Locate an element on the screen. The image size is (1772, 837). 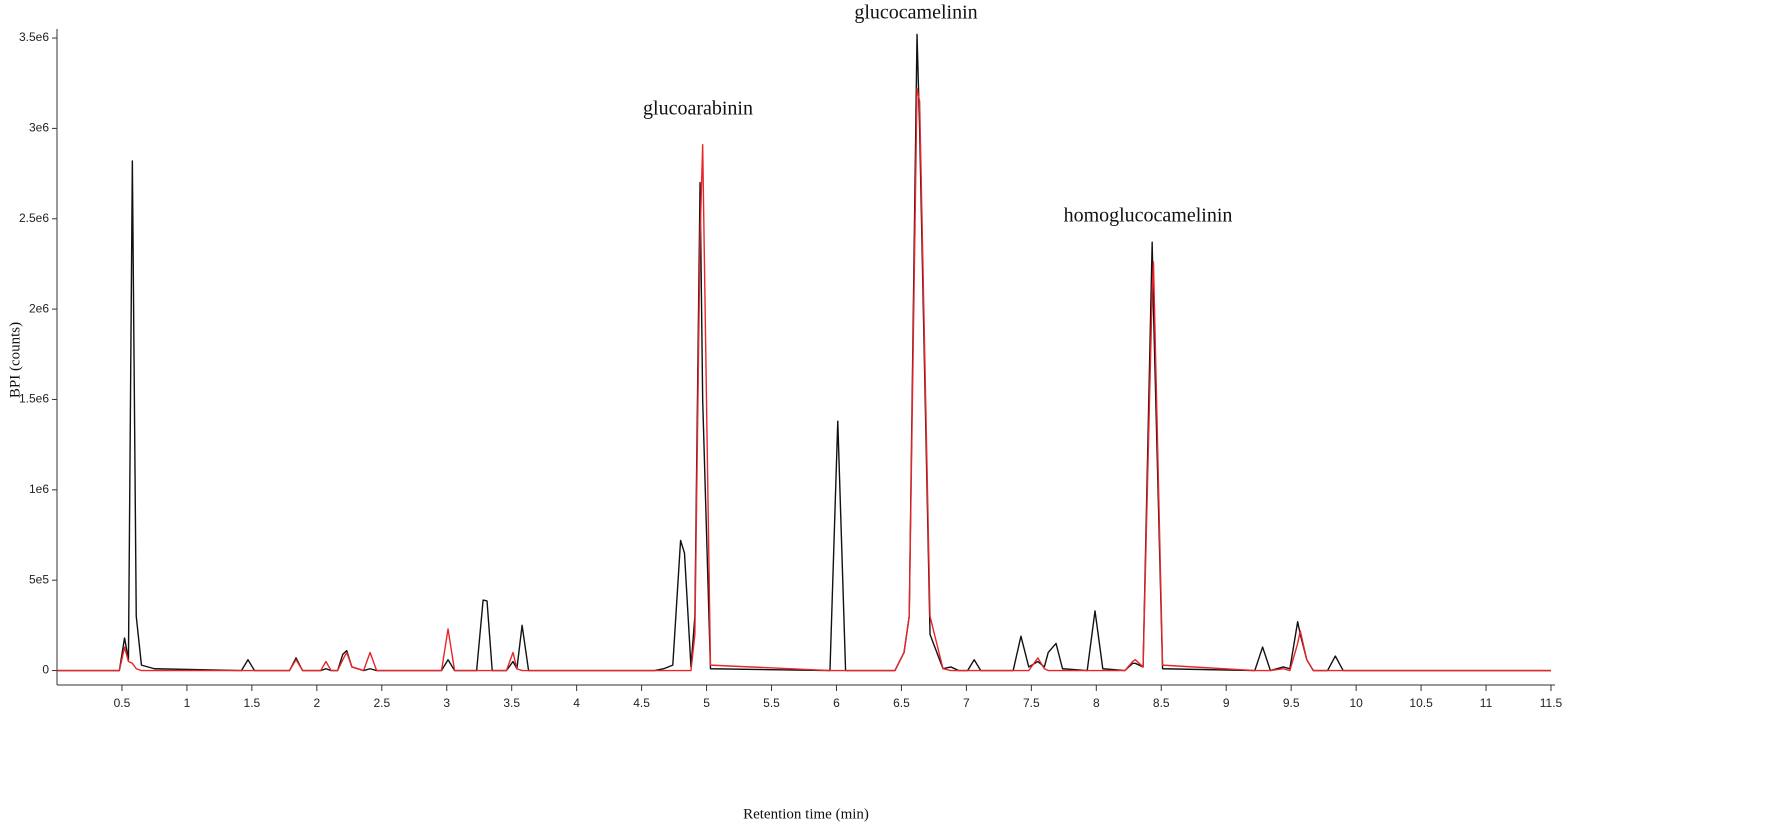
x-tick-label: 6.5 is located at coordinates (901, 703).